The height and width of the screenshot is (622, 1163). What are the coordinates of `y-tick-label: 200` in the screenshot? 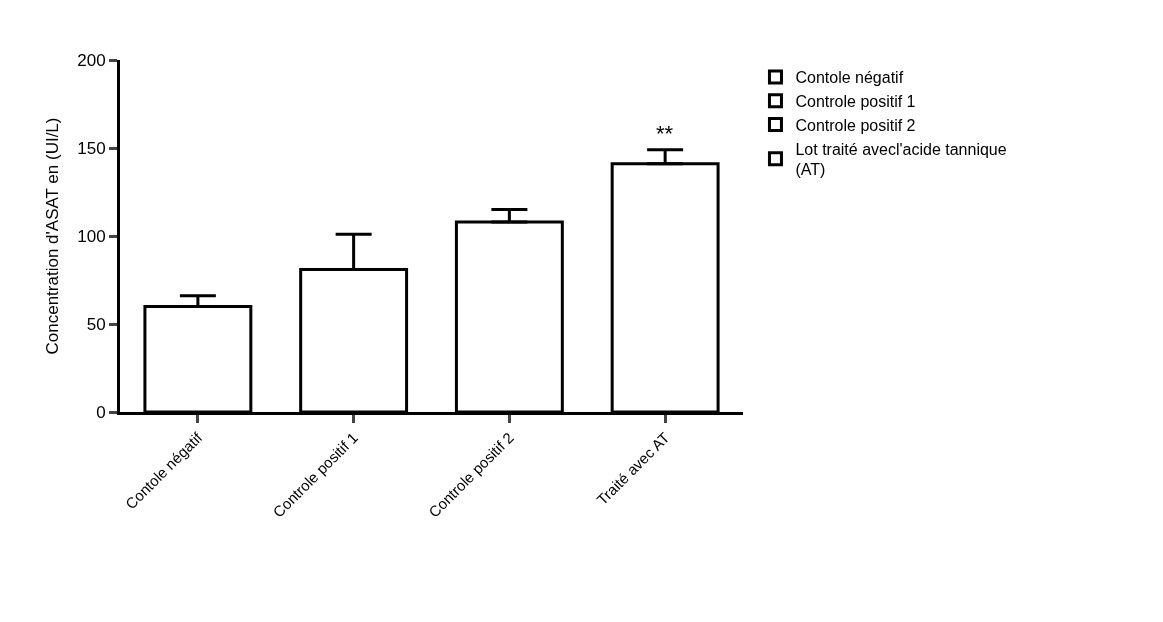 It's located at (91, 60).